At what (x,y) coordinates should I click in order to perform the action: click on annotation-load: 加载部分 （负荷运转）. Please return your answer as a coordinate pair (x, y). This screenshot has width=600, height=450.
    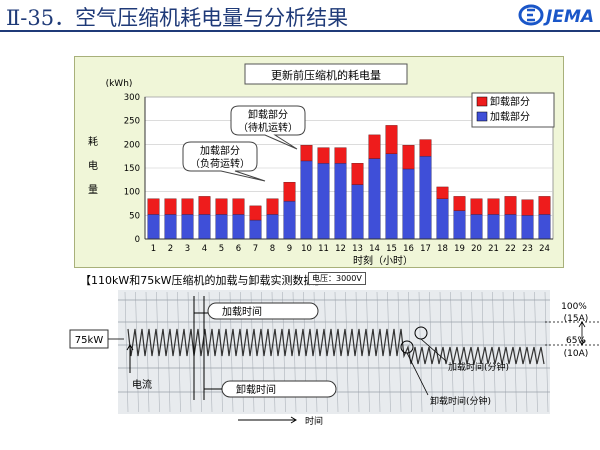
    Looking at the image, I should click on (224, 161).